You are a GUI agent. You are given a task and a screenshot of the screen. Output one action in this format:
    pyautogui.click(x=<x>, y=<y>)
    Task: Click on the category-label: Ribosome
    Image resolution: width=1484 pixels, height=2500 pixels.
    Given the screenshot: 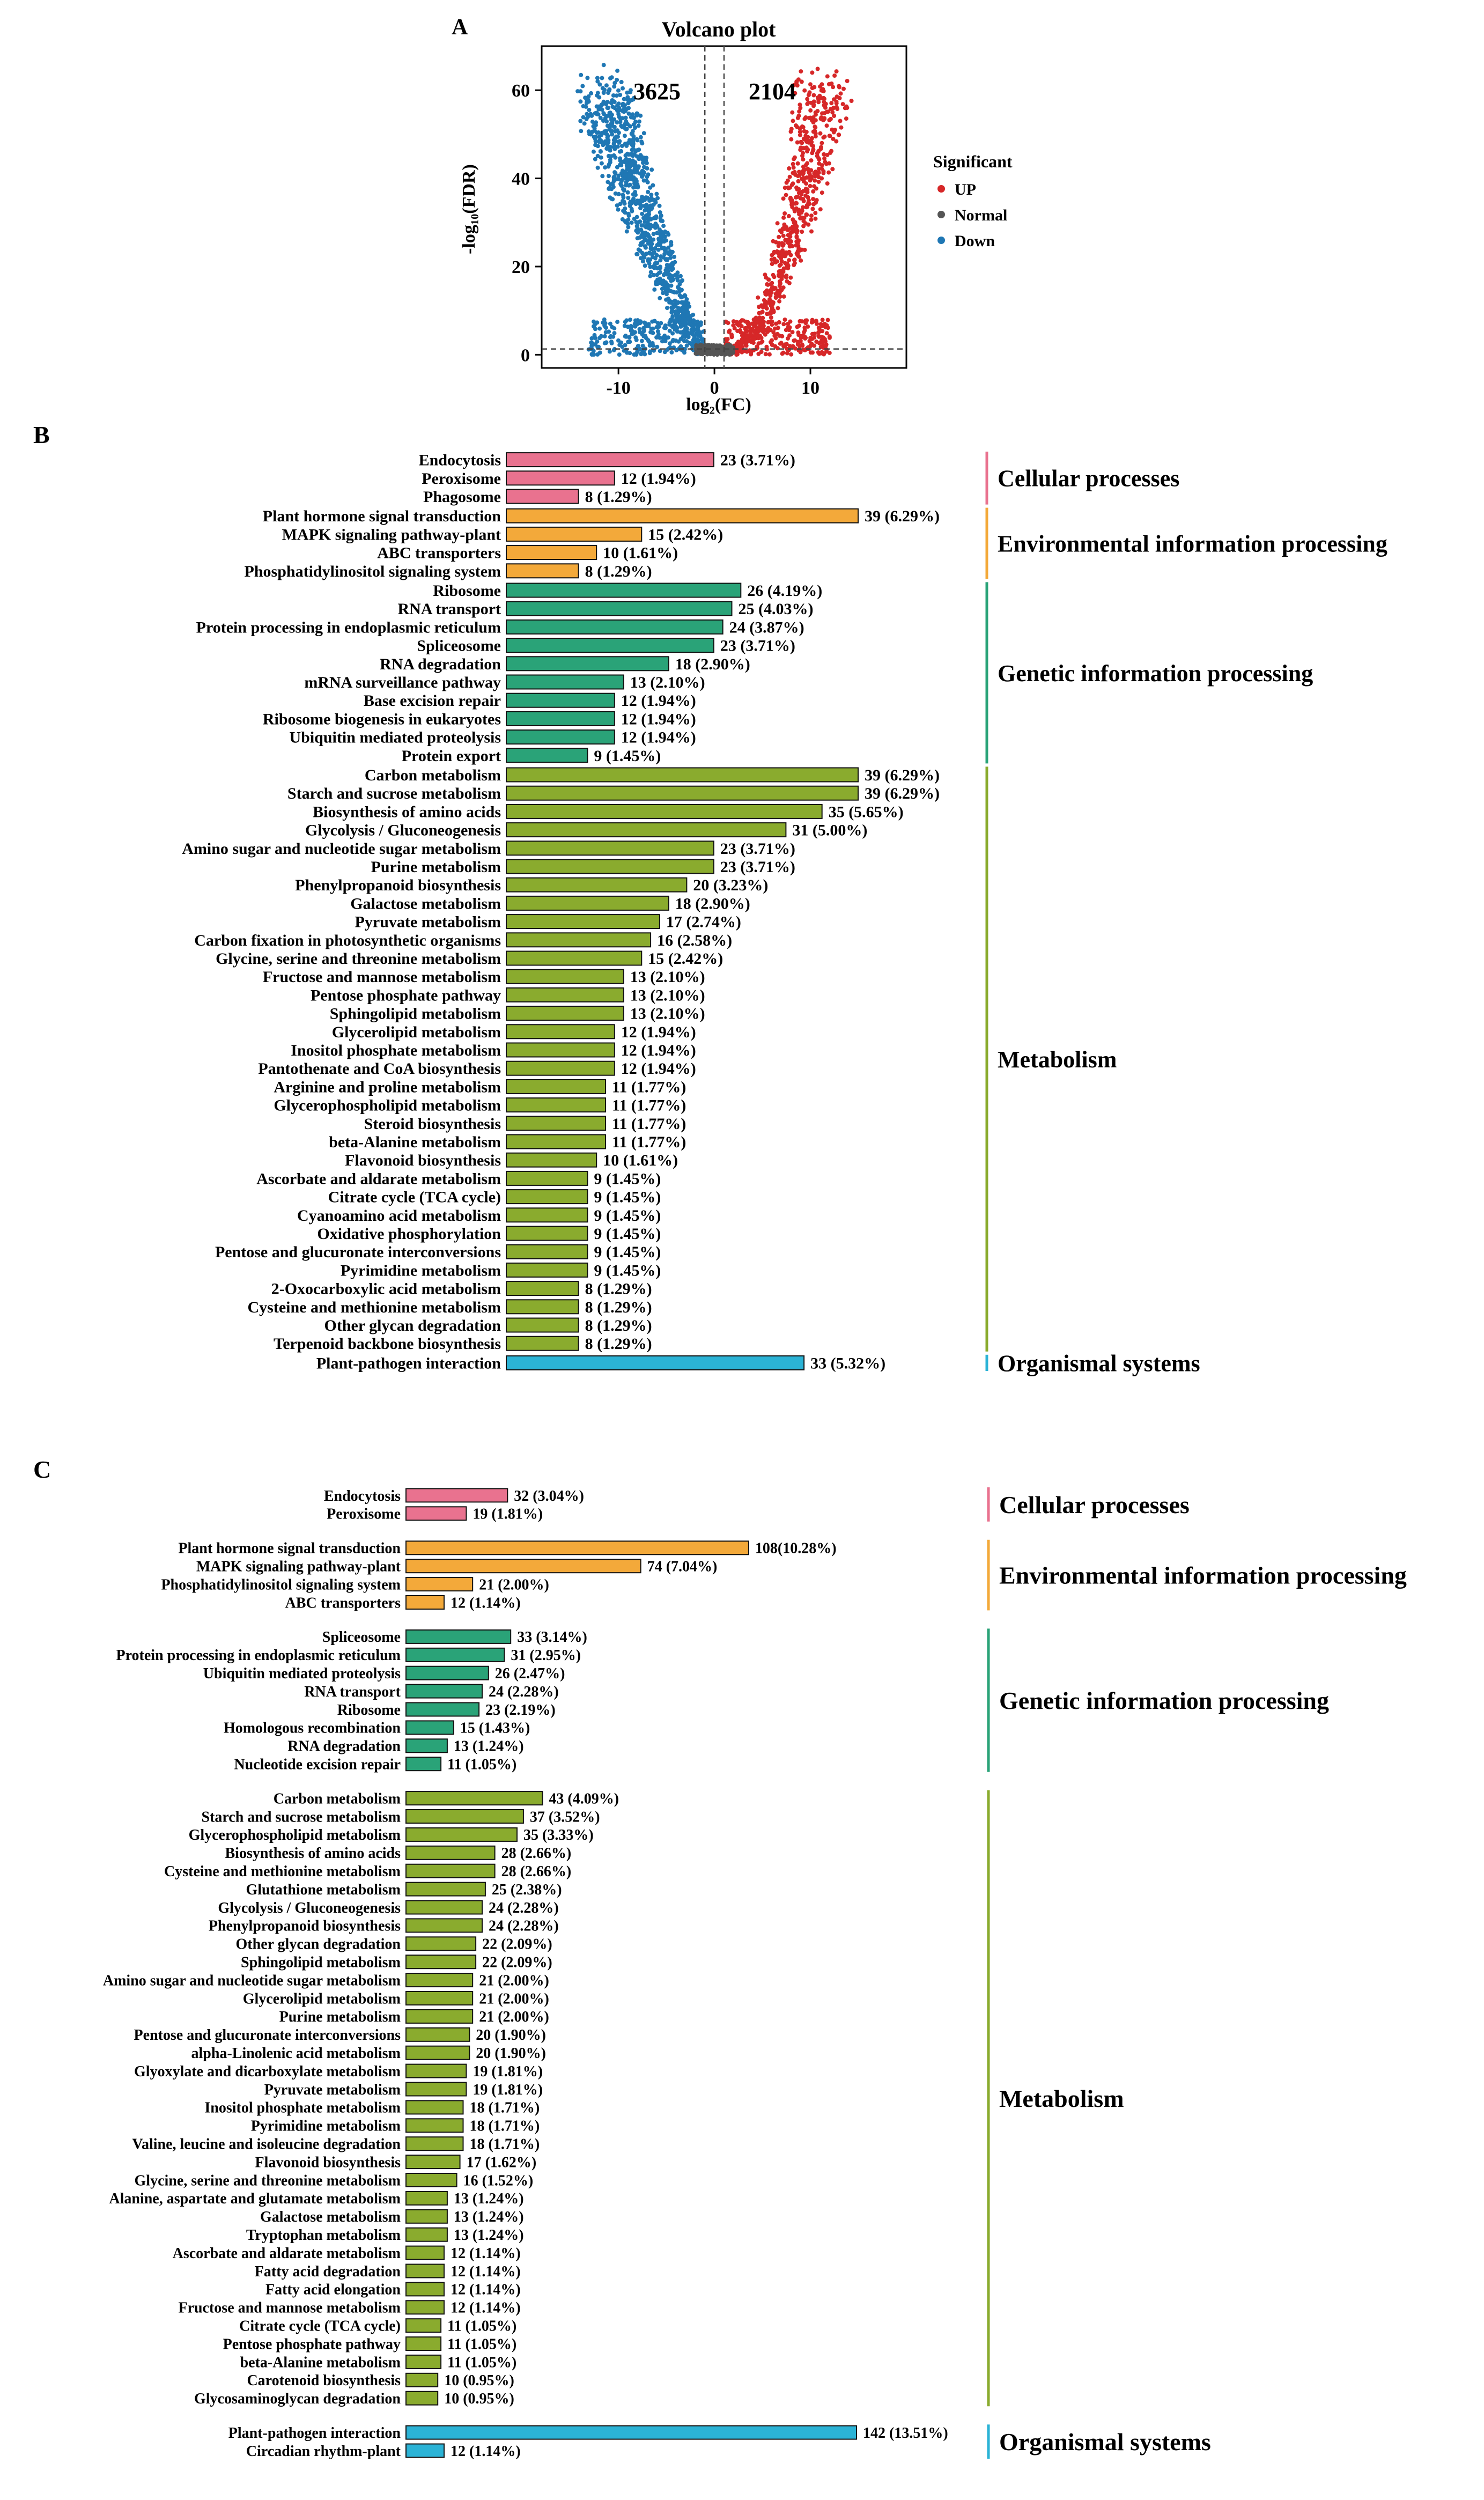 What is the action you would take?
    pyautogui.click(x=369, y=1710)
    